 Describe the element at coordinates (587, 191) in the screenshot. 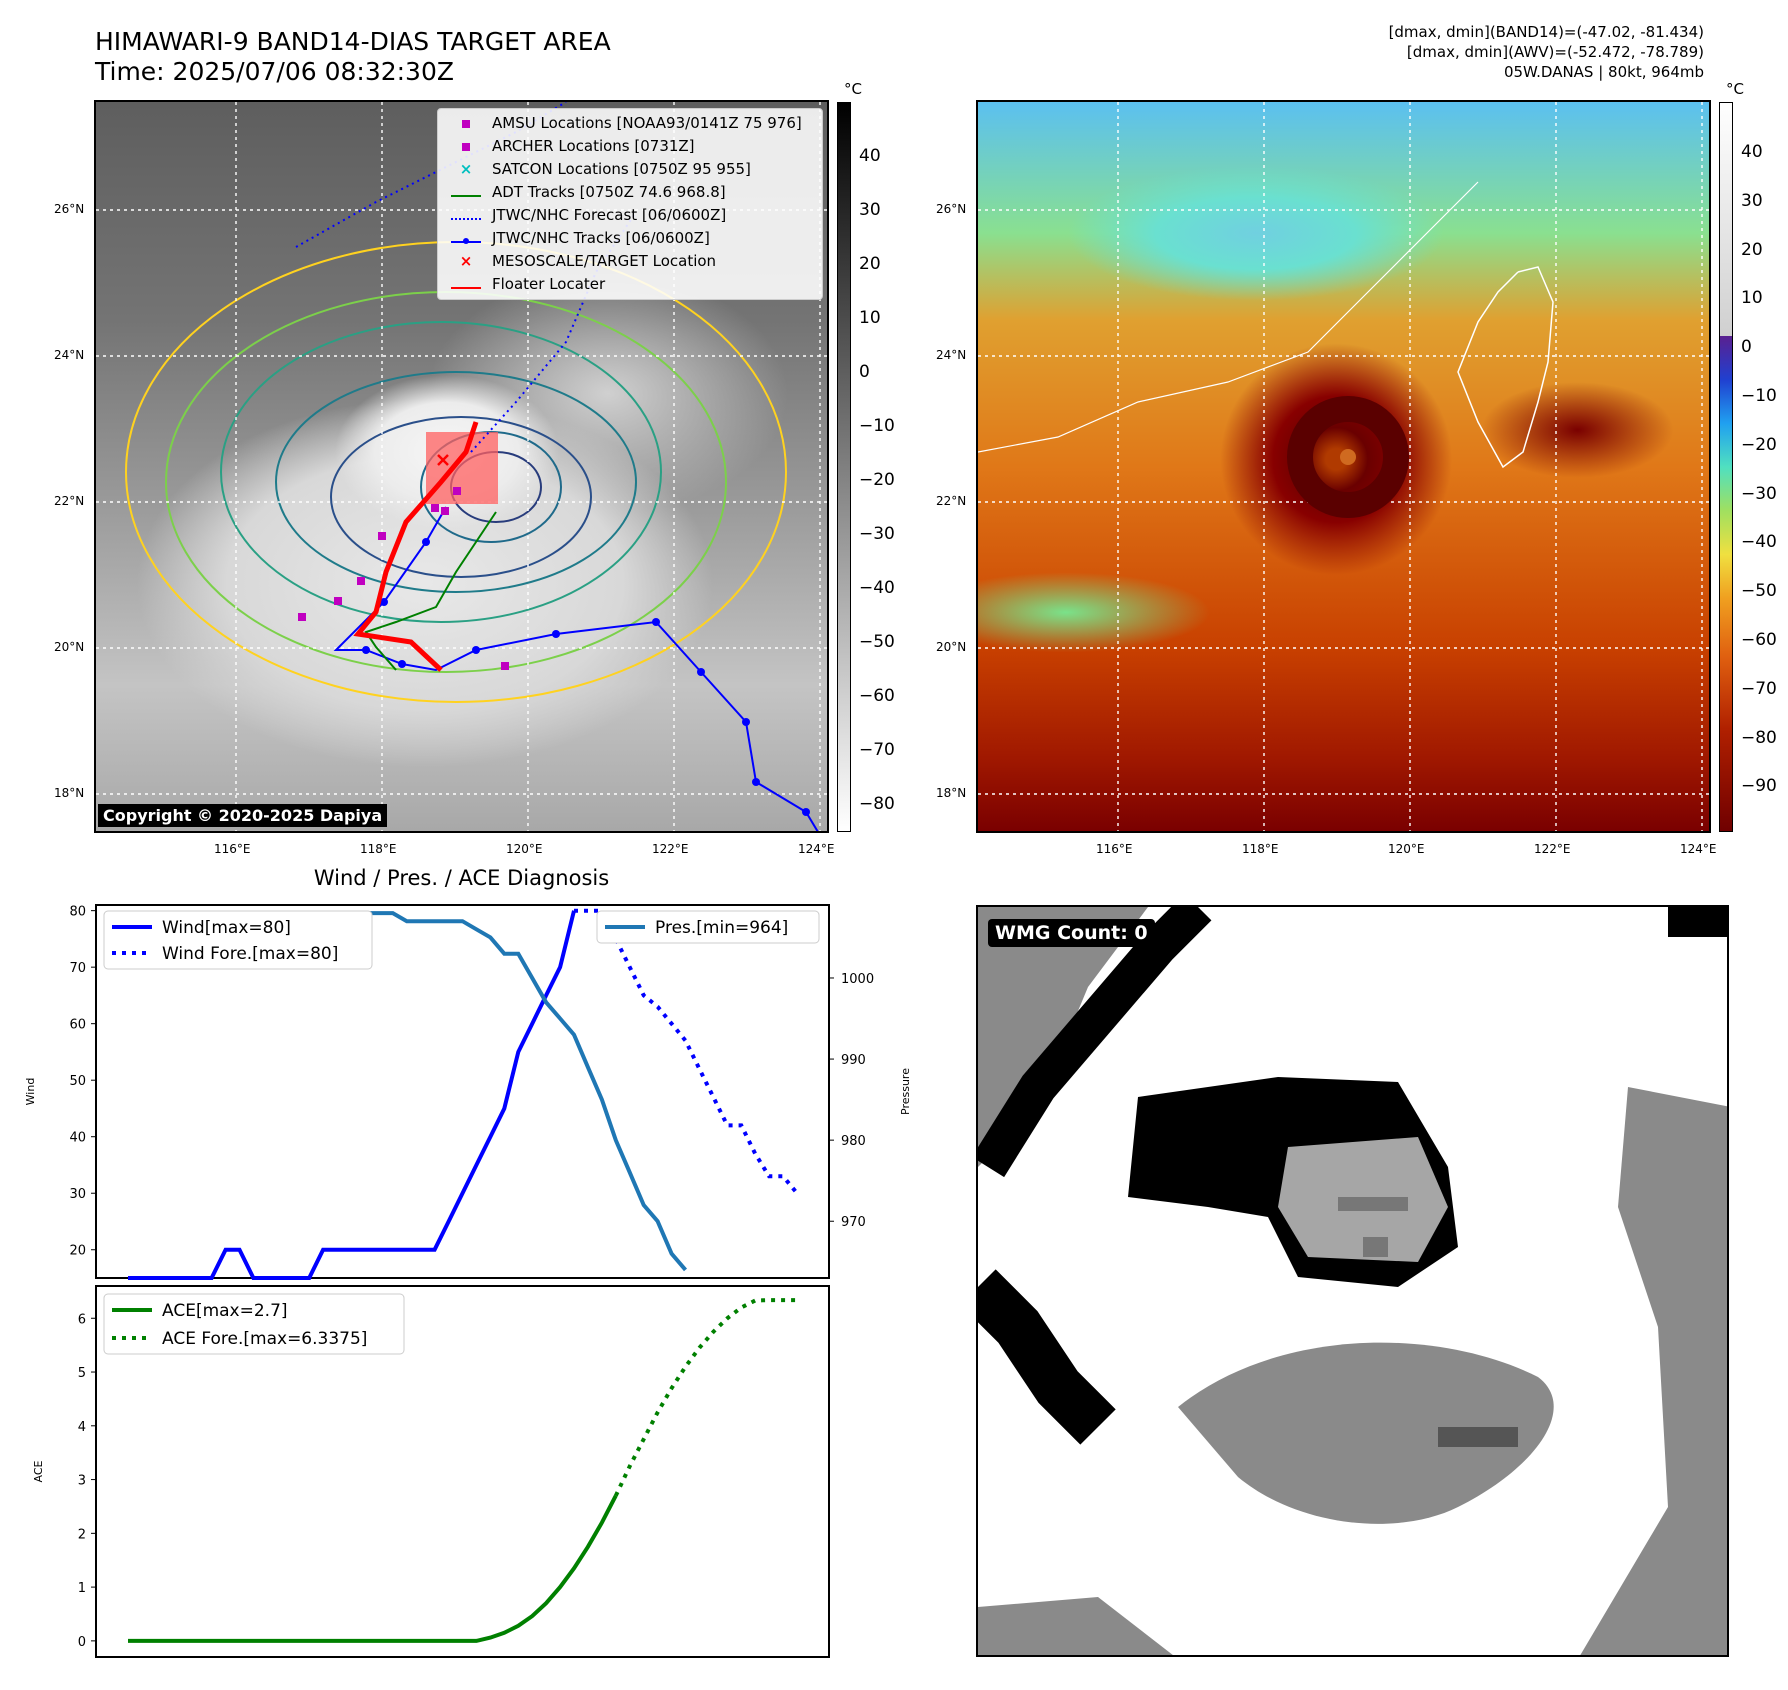

I see `legend-item-adt: ADT Tracks [0750Z 74.6 968.8]` at that location.